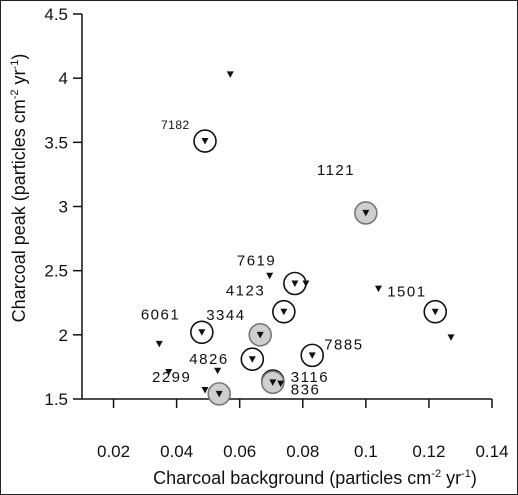 This screenshot has height=495, width=518. I want to click on y-tick-label: 3.5, so click(56, 142).